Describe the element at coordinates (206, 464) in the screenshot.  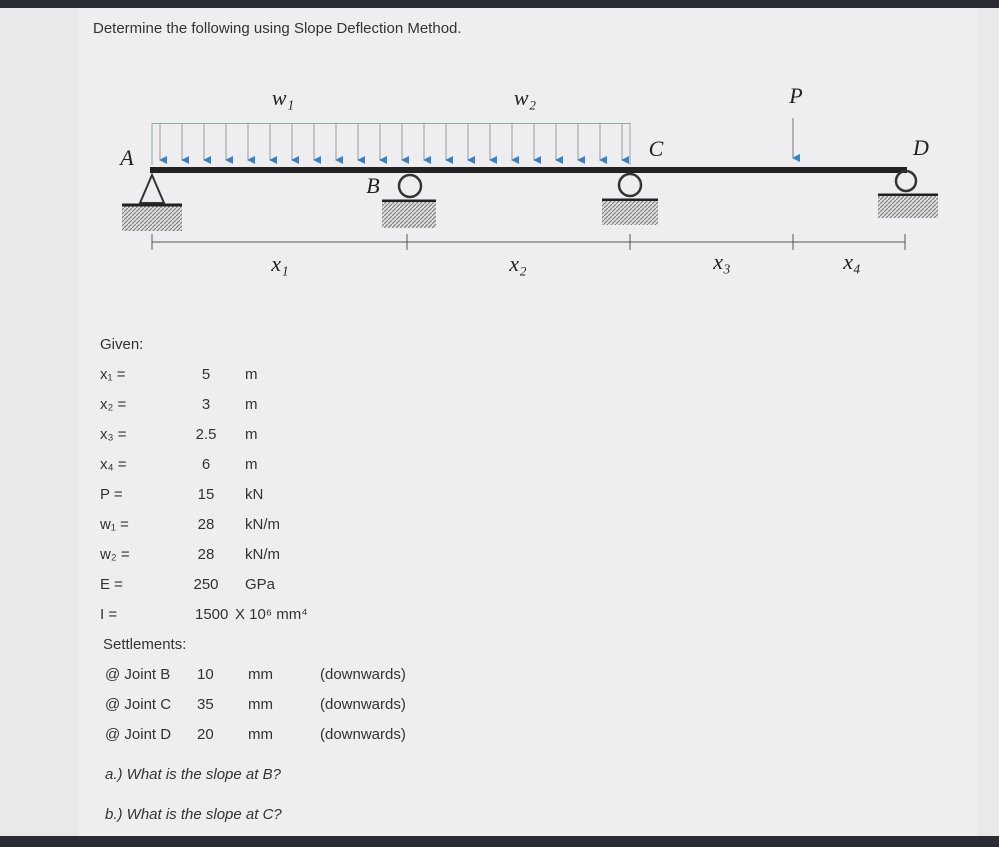
I see `given-value: 6` at that location.